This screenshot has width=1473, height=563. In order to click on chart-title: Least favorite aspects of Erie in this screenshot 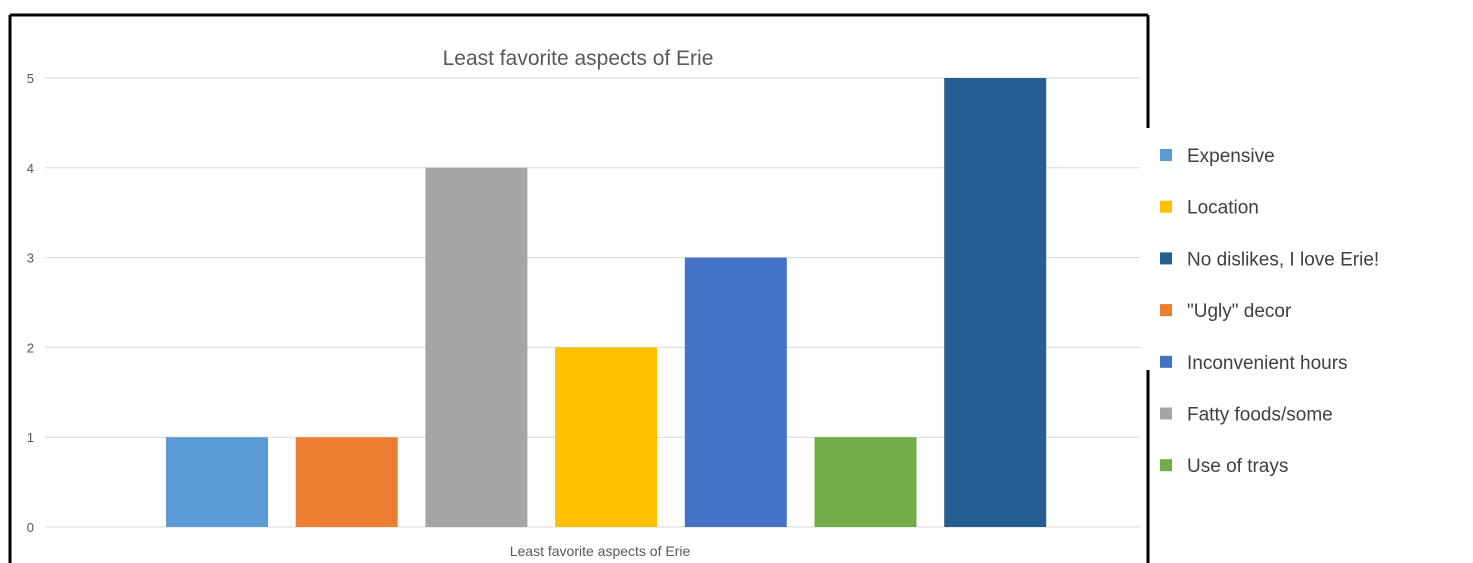, I will do `click(578, 58)`.